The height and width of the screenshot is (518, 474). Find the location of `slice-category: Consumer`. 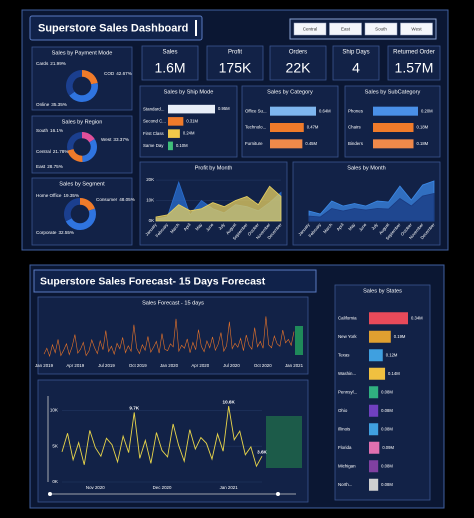

slice-category: Consumer is located at coordinates (107, 199).